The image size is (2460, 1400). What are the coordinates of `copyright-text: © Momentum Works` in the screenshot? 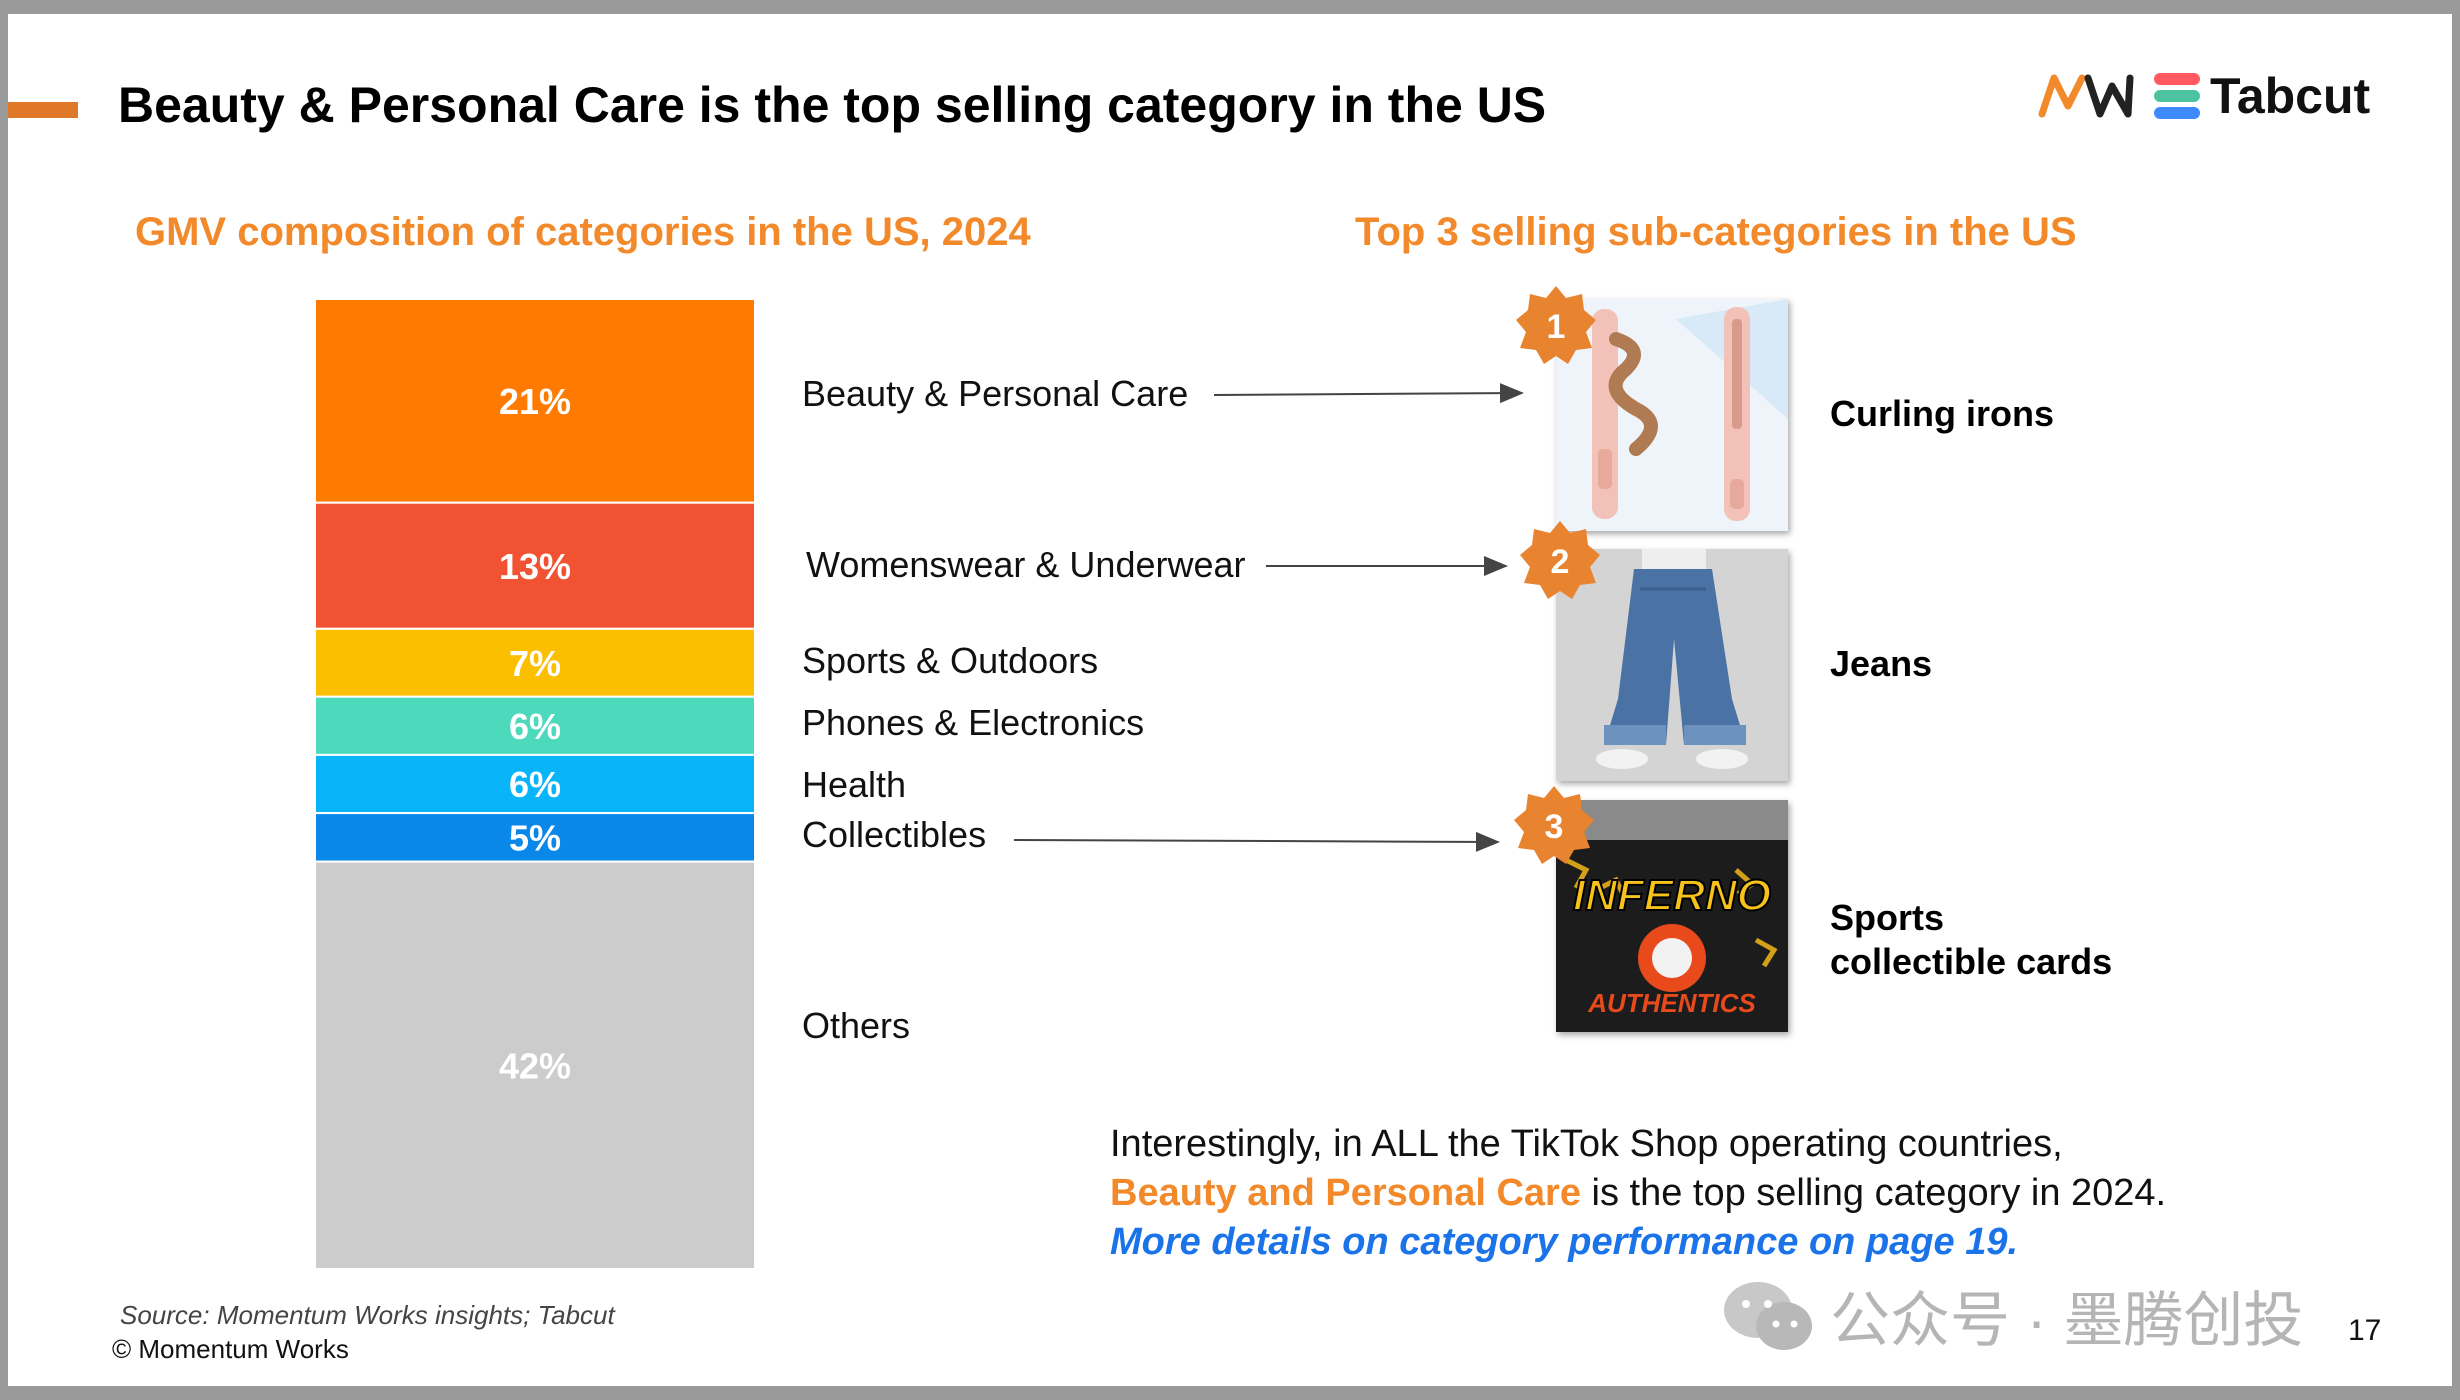 It's located at (230, 1349).